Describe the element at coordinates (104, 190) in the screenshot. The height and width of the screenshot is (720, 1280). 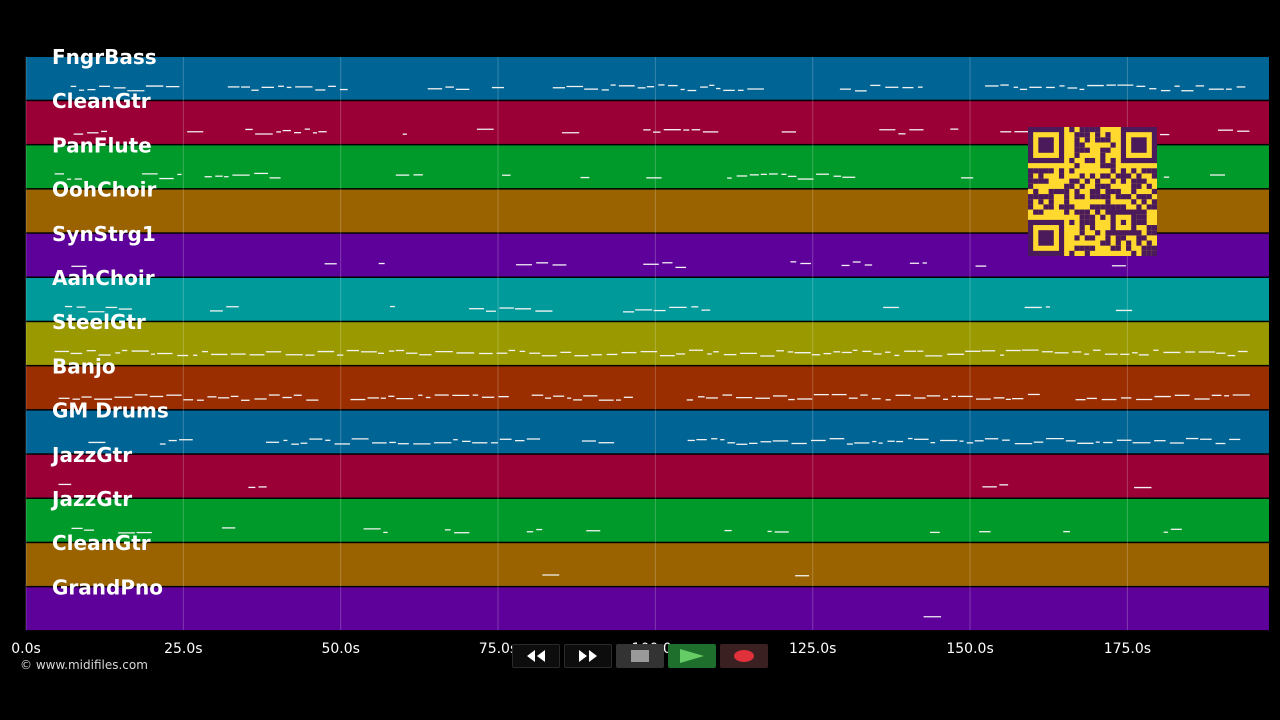
I see `track-label: OohChoir` at that location.